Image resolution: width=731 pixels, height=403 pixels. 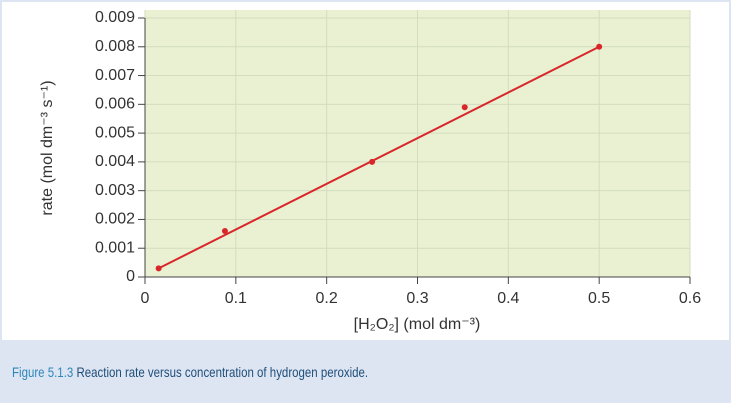 I want to click on x-tick-label: 0, so click(x=145, y=298).